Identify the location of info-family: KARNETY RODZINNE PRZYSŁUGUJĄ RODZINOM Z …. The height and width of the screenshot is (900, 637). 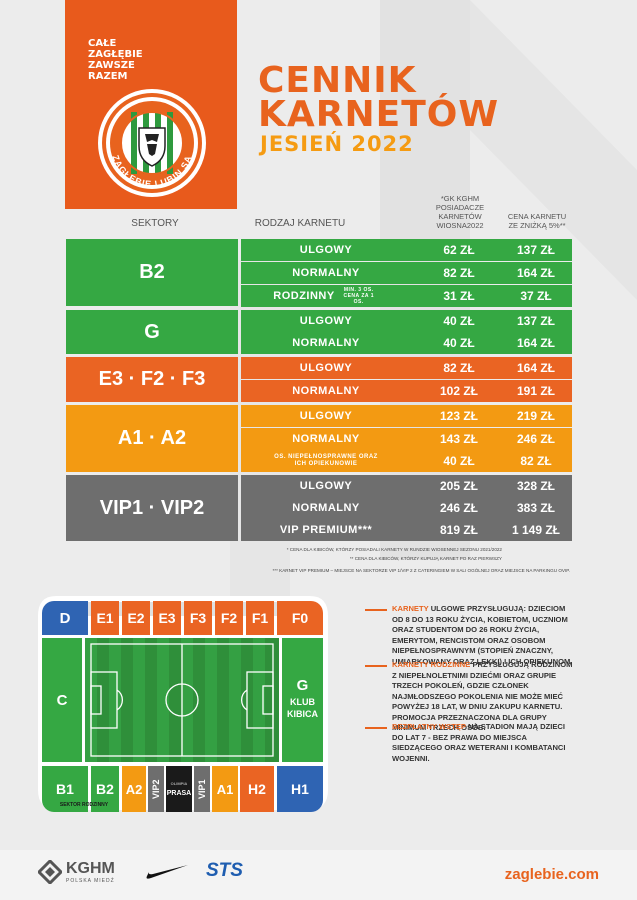
(470, 697).